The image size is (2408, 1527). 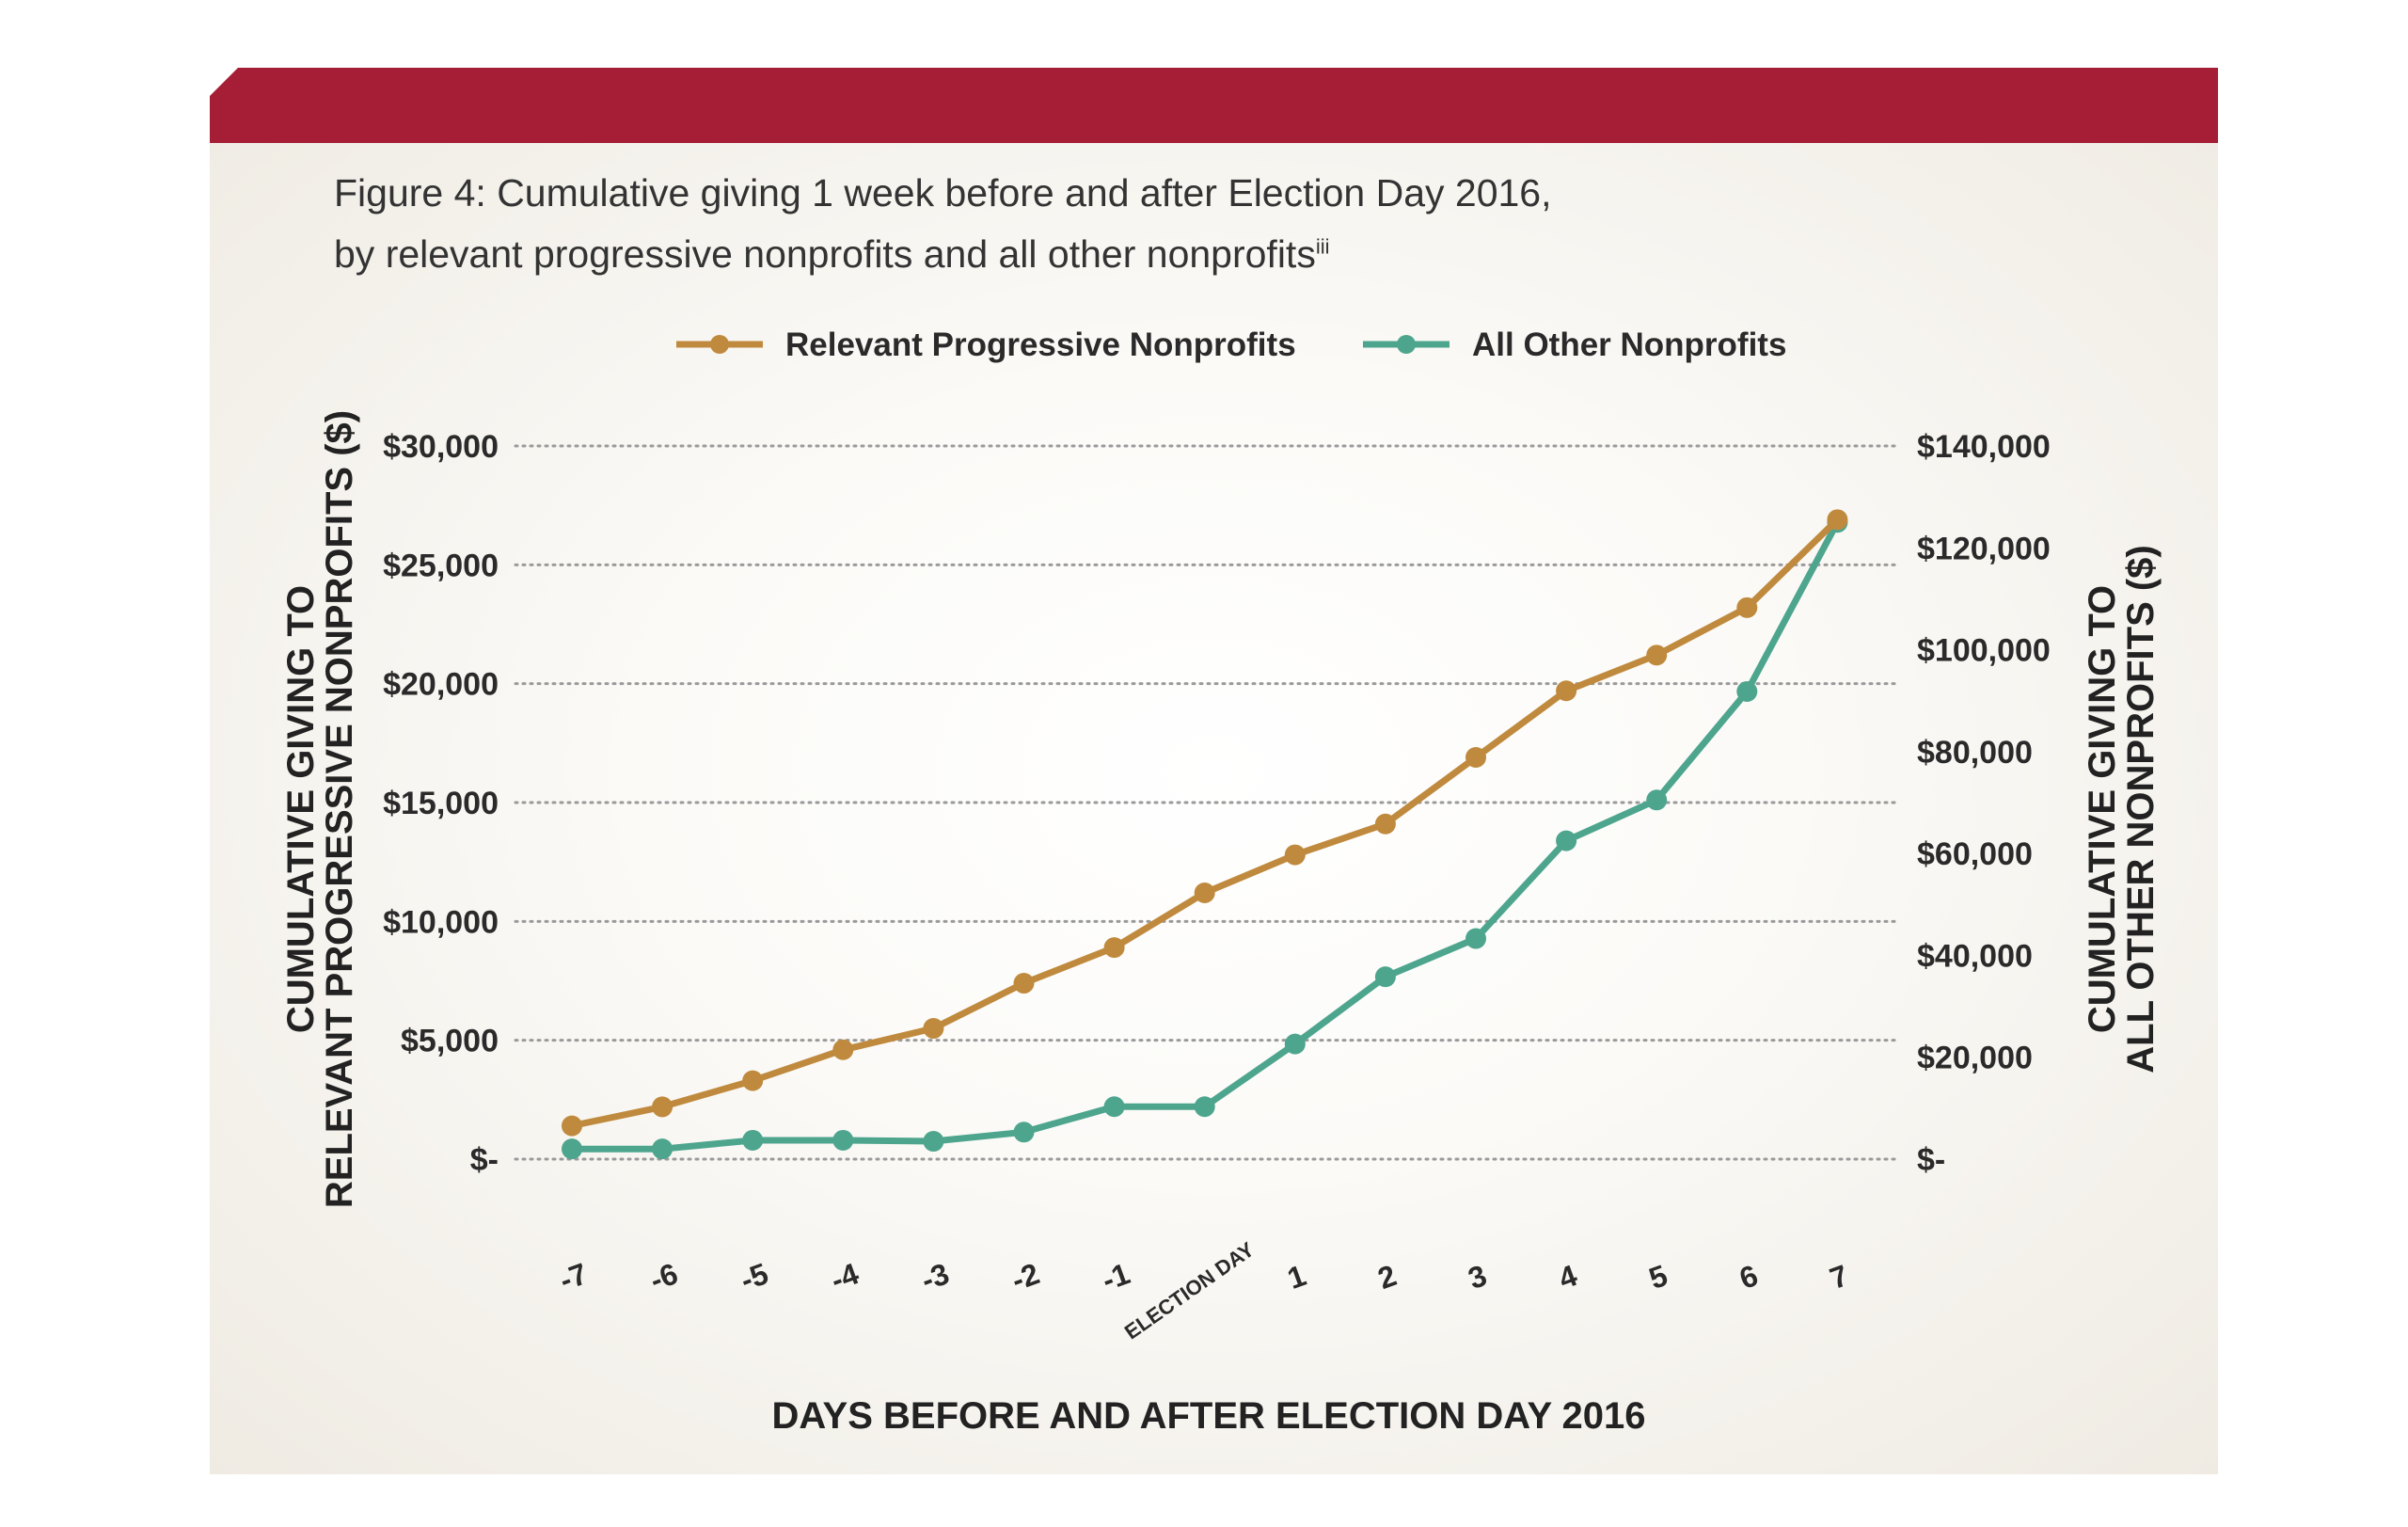 I want to click on right-tick-label: $100,000, so click(x=1984, y=651).